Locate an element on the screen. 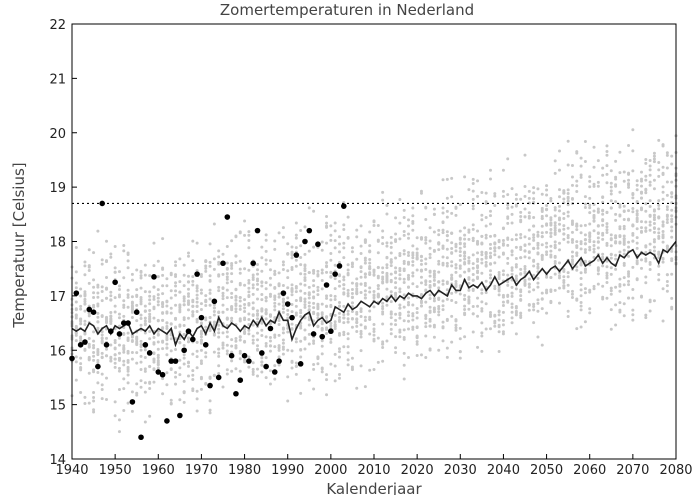  x-tick-label: 2040 is located at coordinates (503, 470).